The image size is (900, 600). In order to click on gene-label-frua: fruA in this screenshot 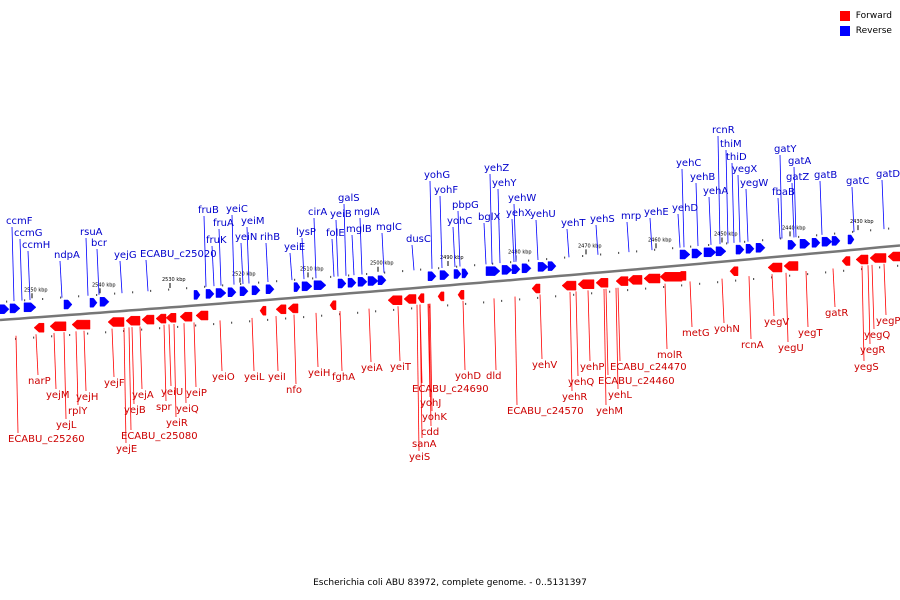, I will do `click(223, 223)`.